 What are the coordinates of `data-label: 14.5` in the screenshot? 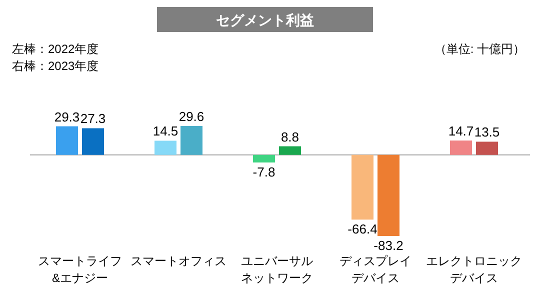 It's located at (165, 131).